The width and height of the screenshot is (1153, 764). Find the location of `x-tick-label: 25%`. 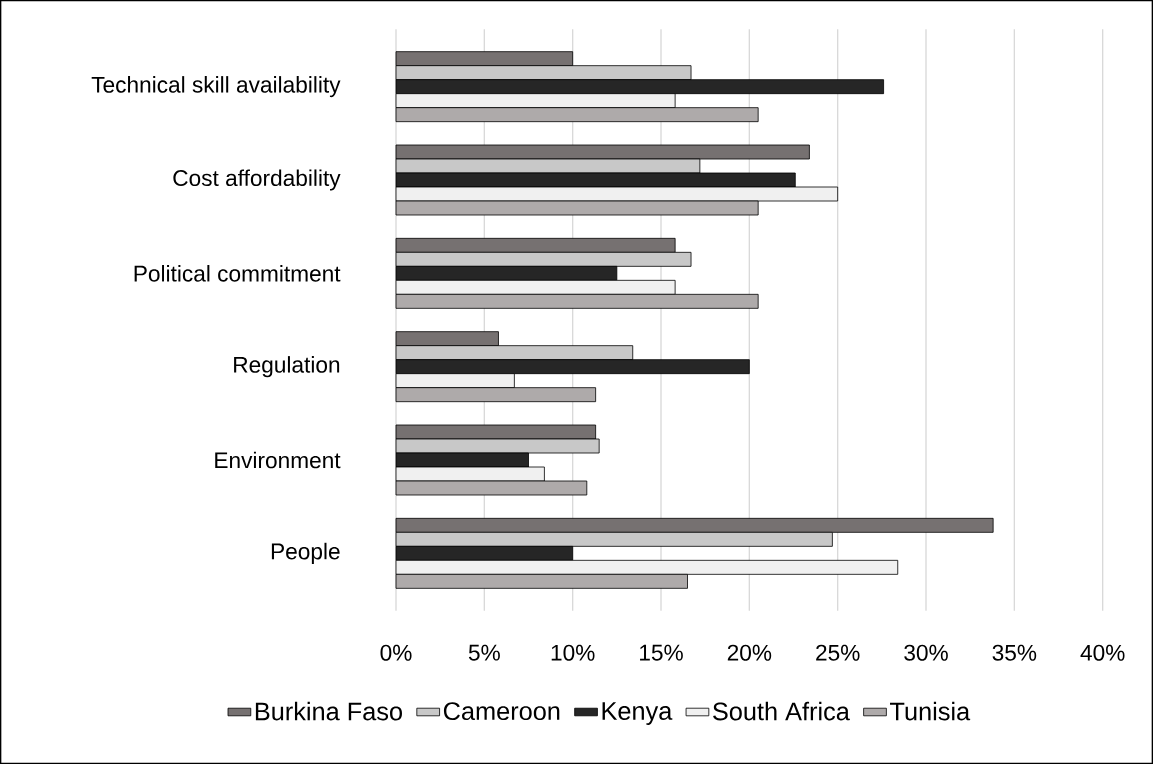

x-tick-label: 25% is located at coordinates (838, 652).